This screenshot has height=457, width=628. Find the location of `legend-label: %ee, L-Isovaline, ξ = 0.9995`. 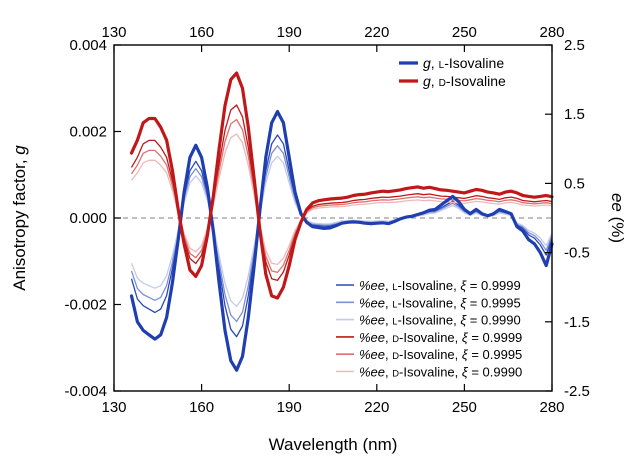

legend-label: %ee, L-Isovaline, ξ = 0.9995 is located at coordinates (440, 302).